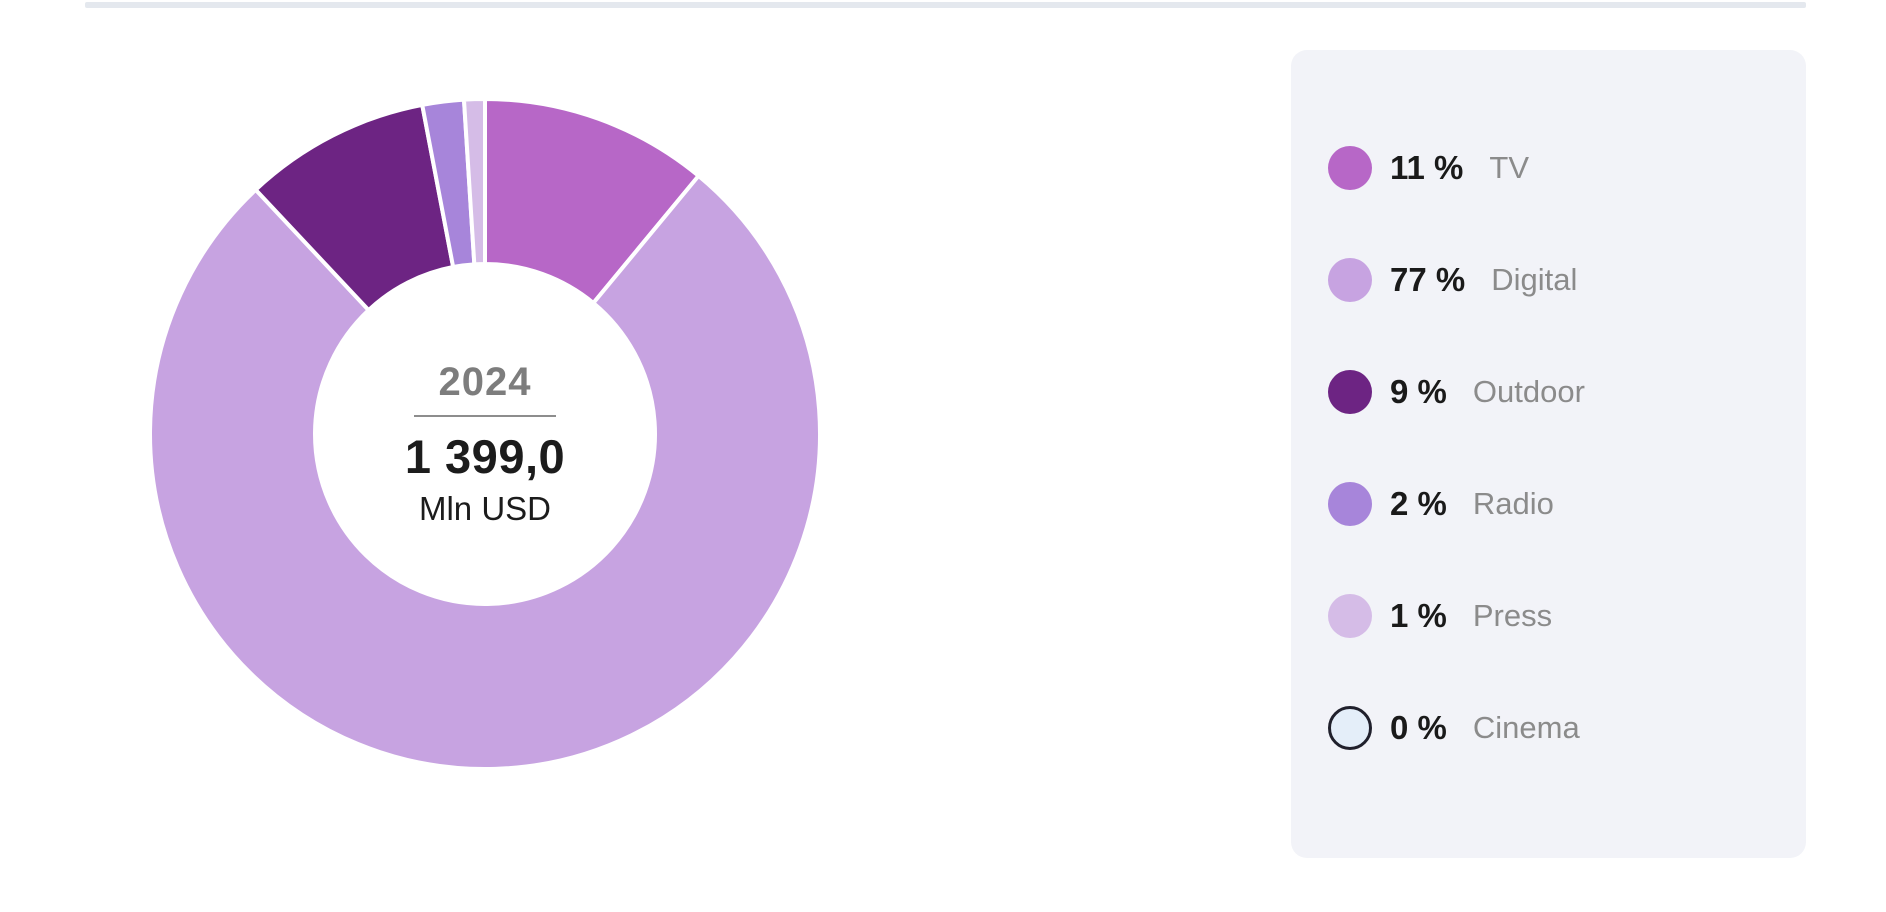  What do you see at coordinates (1534, 279) in the screenshot?
I see `legend-label: Digital` at bounding box center [1534, 279].